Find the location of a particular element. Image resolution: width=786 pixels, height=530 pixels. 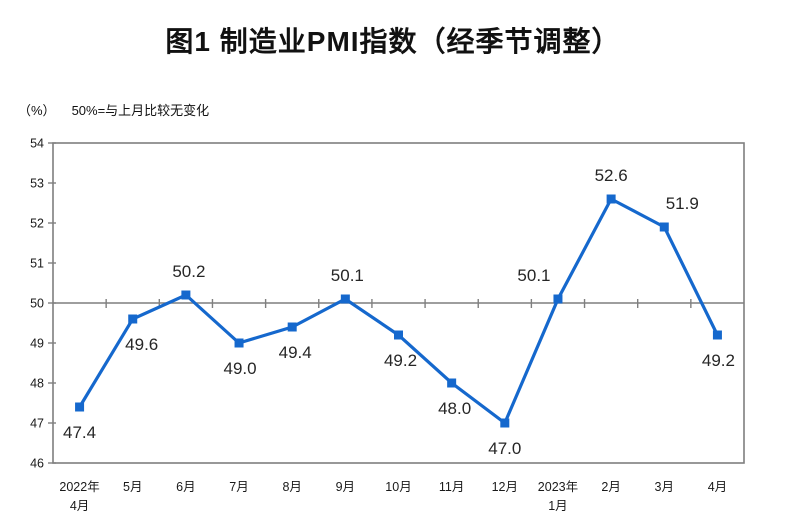

x-axis-tick-label: 10月 is located at coordinates (398, 487).